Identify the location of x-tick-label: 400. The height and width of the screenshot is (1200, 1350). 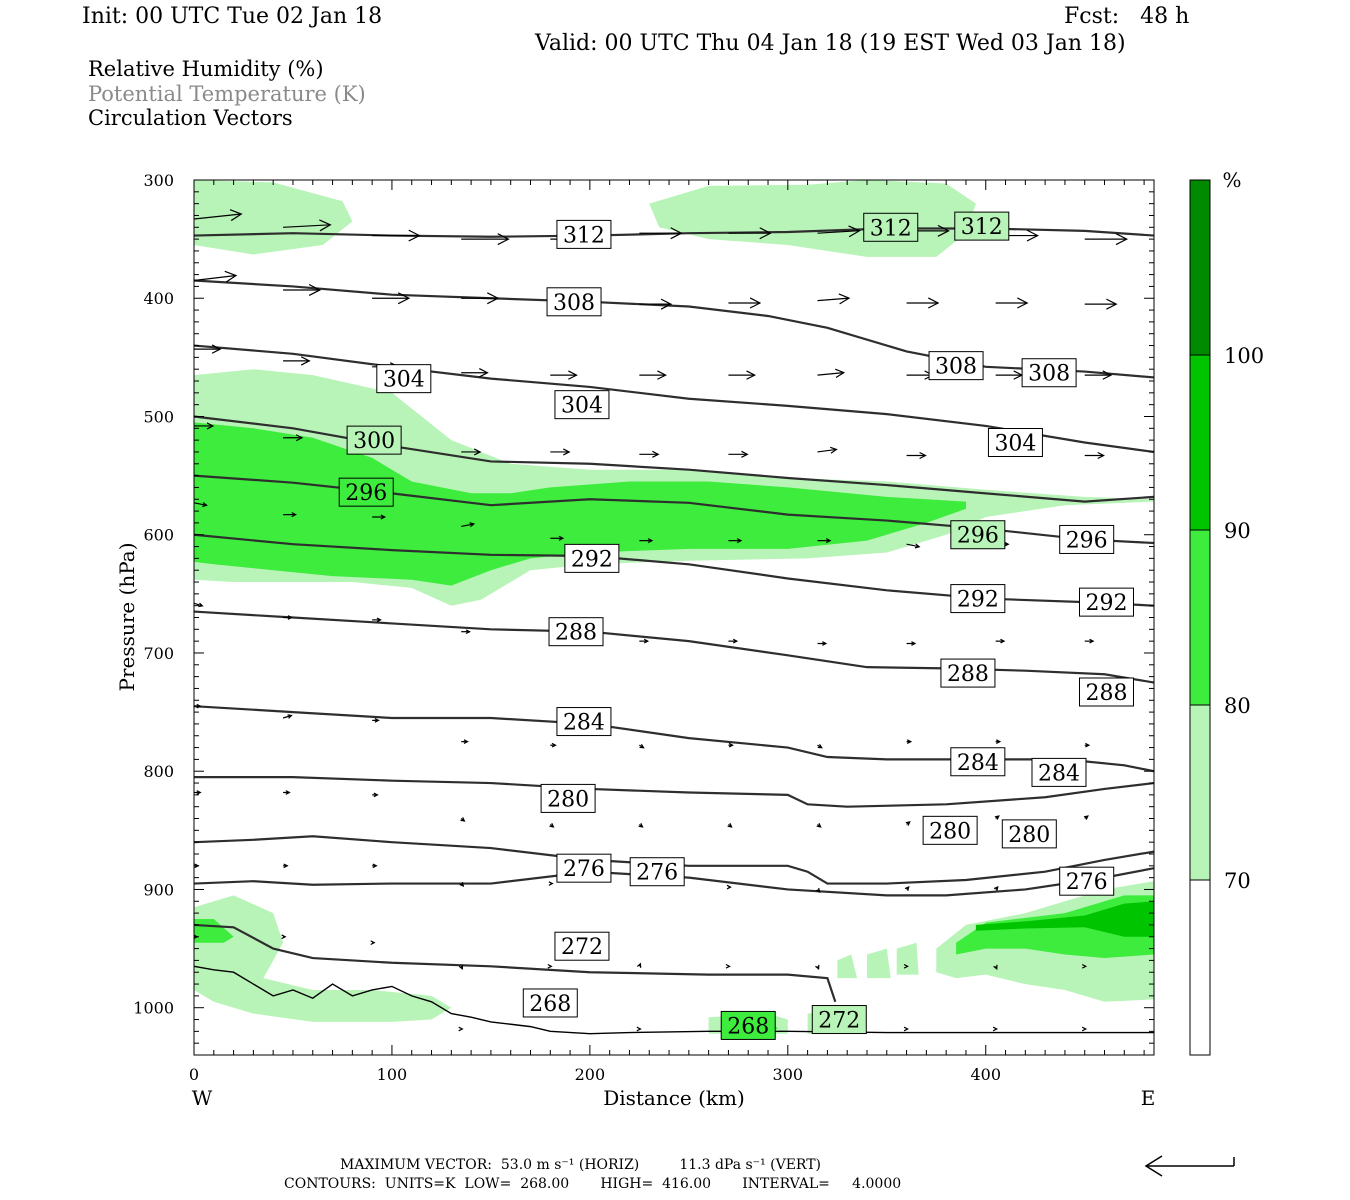
(985, 1074).